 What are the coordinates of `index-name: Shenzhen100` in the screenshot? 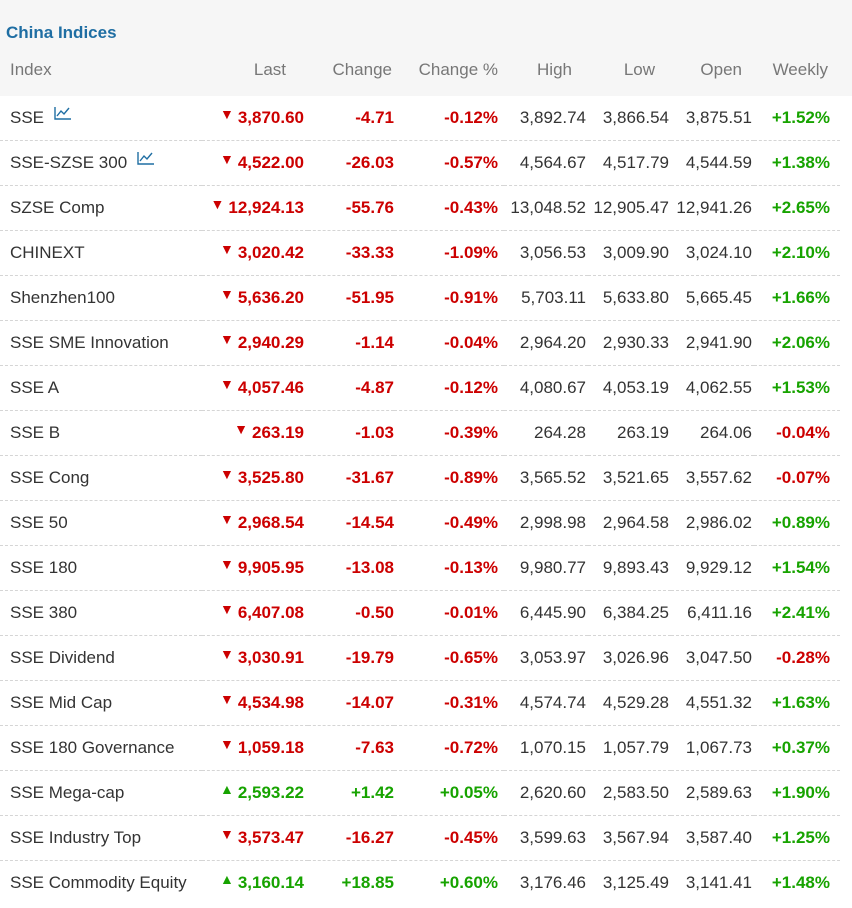 It's located at (62, 297).